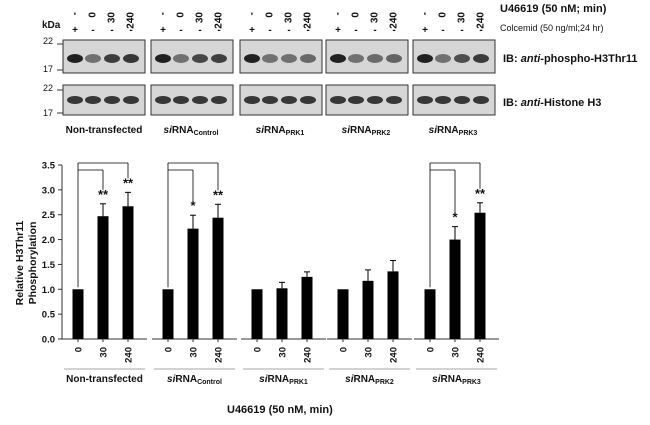 Image resolution: width=650 pixels, height=425 pixels. Describe the element at coordinates (48, 41) in the screenshot. I see `marker-22-top: 22` at that location.